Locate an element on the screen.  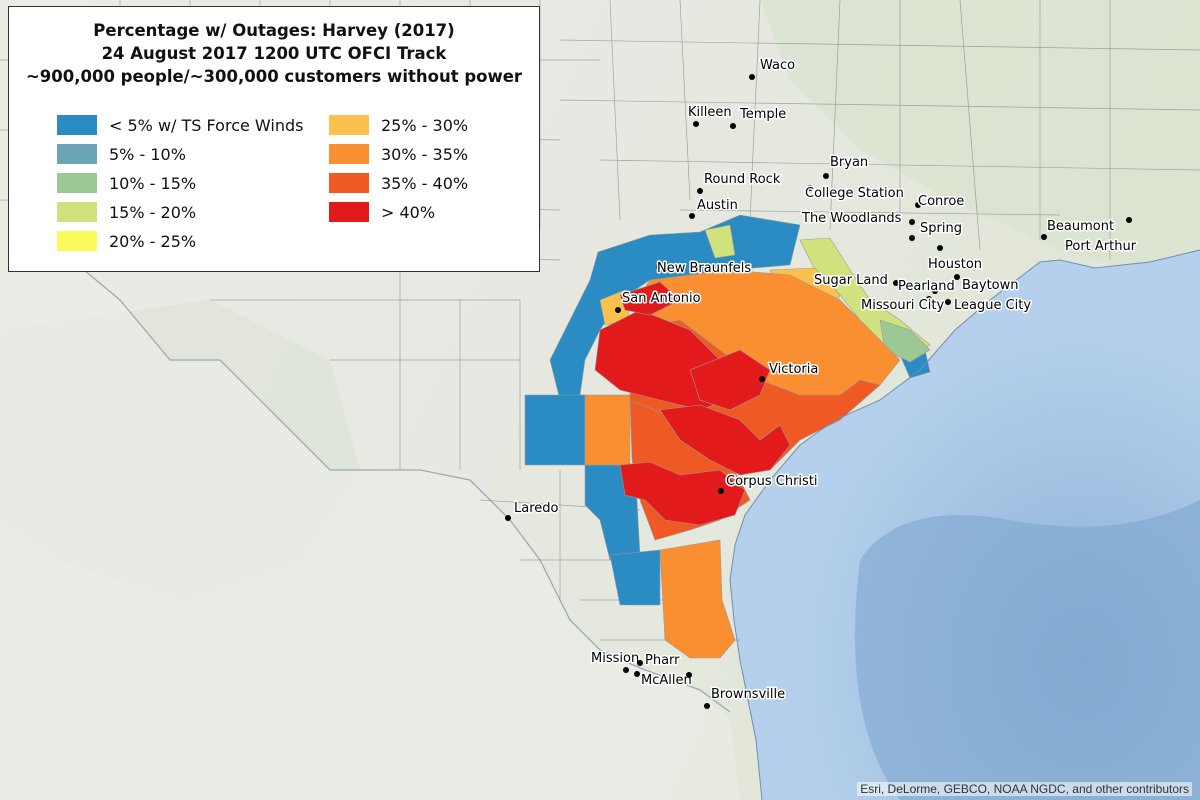
svg-text: League City is located at coordinates (992, 305).